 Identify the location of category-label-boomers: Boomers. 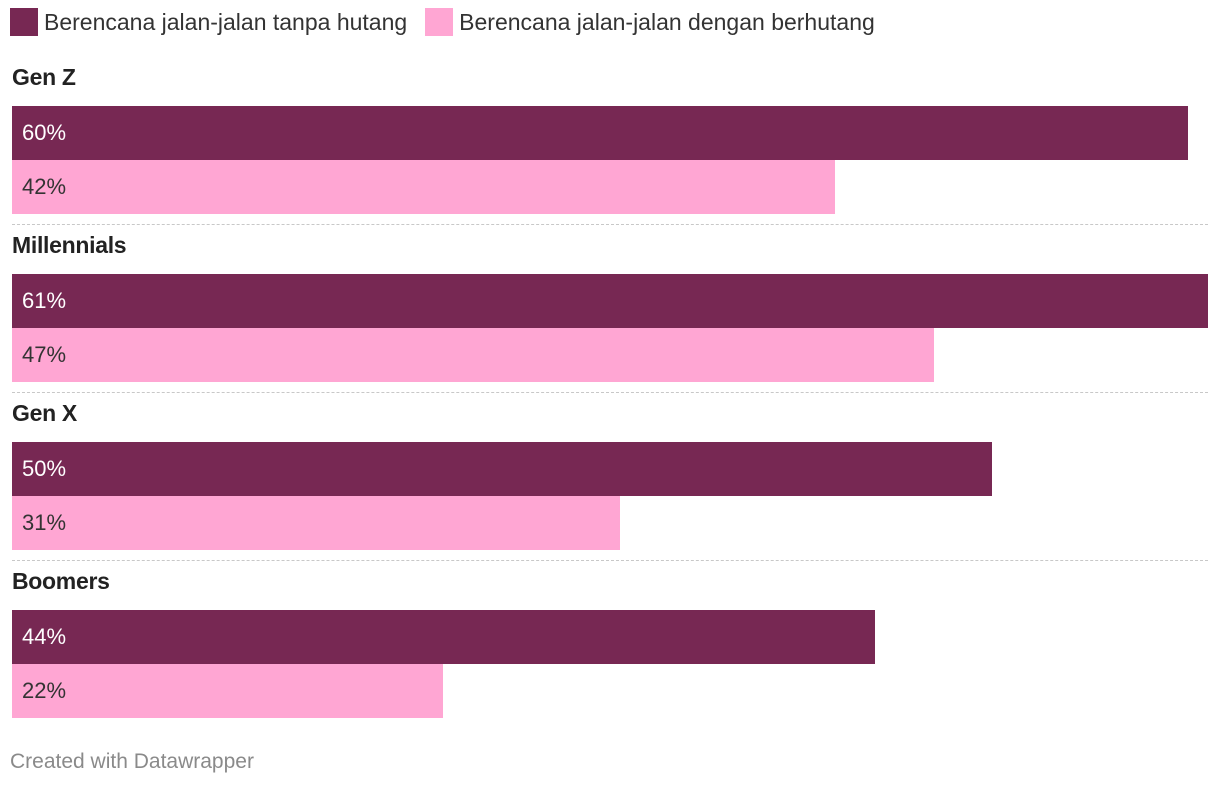
(61, 581).